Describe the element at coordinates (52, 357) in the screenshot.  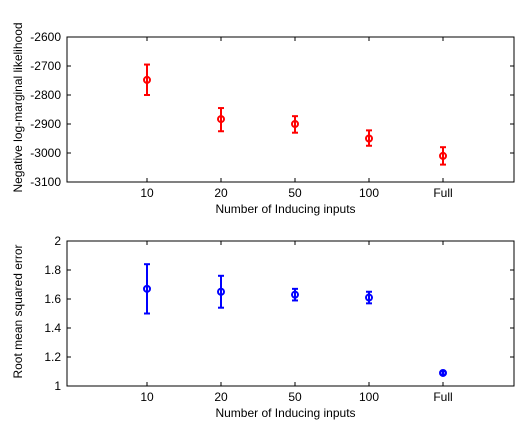
I see `y-tick-label: 1.2` at that location.